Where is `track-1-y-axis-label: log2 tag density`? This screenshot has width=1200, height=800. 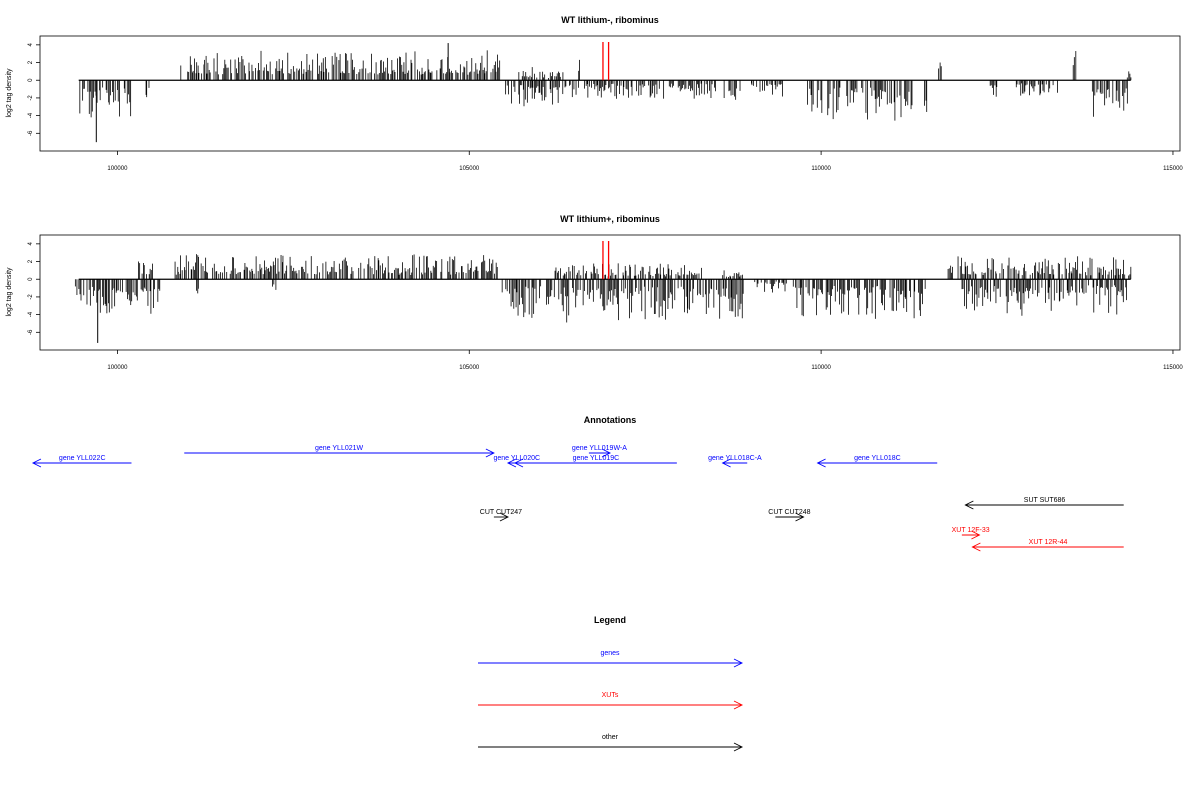
track-1-y-axis-label: log2 tag density is located at coordinates (9, 93).